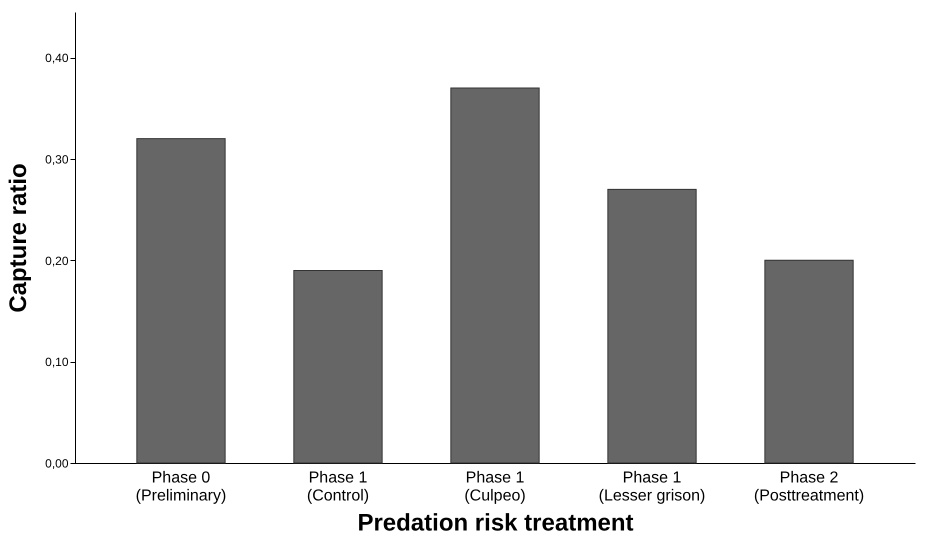  Describe the element at coordinates (57, 463) in the screenshot. I see `y-tick-label: 0,00` at that location.